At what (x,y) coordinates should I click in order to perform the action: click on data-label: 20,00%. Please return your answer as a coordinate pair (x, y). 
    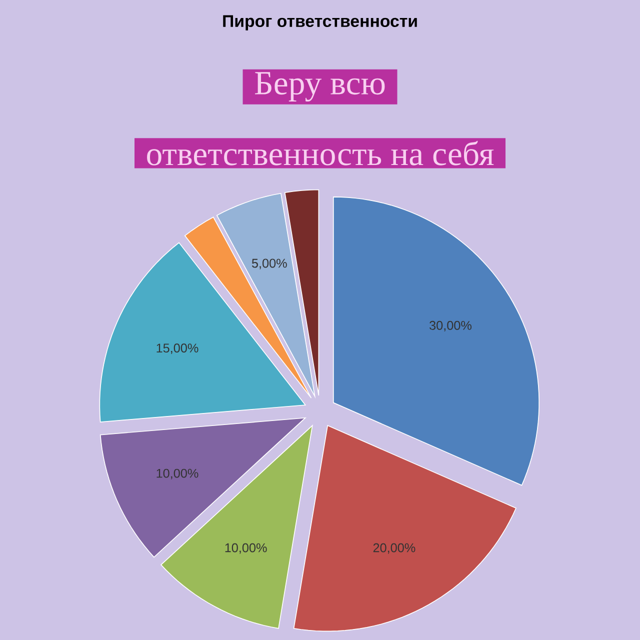
    Looking at the image, I should click on (394, 548).